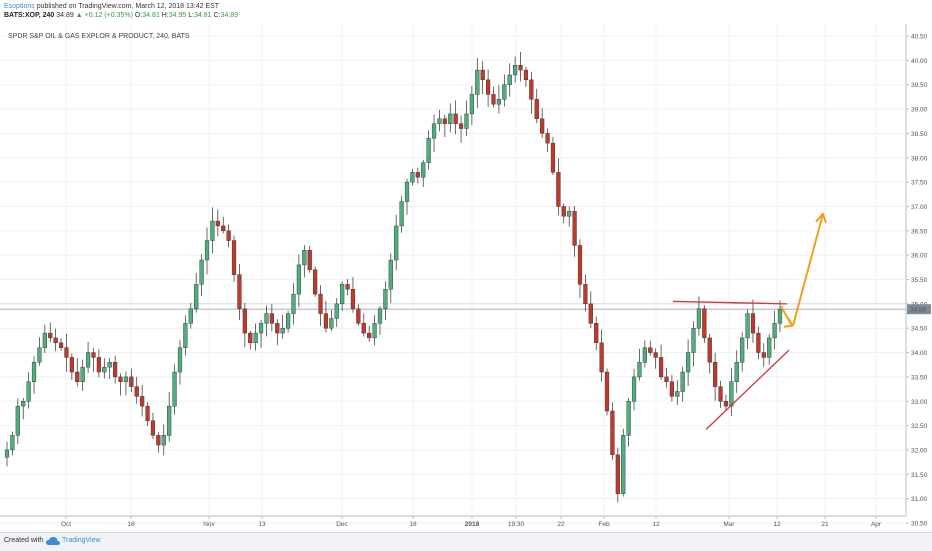 Image resolution: width=932 pixels, height=551 pixels. Describe the element at coordinates (138, 15) in the screenshot. I see `open-label: O:` at that location.